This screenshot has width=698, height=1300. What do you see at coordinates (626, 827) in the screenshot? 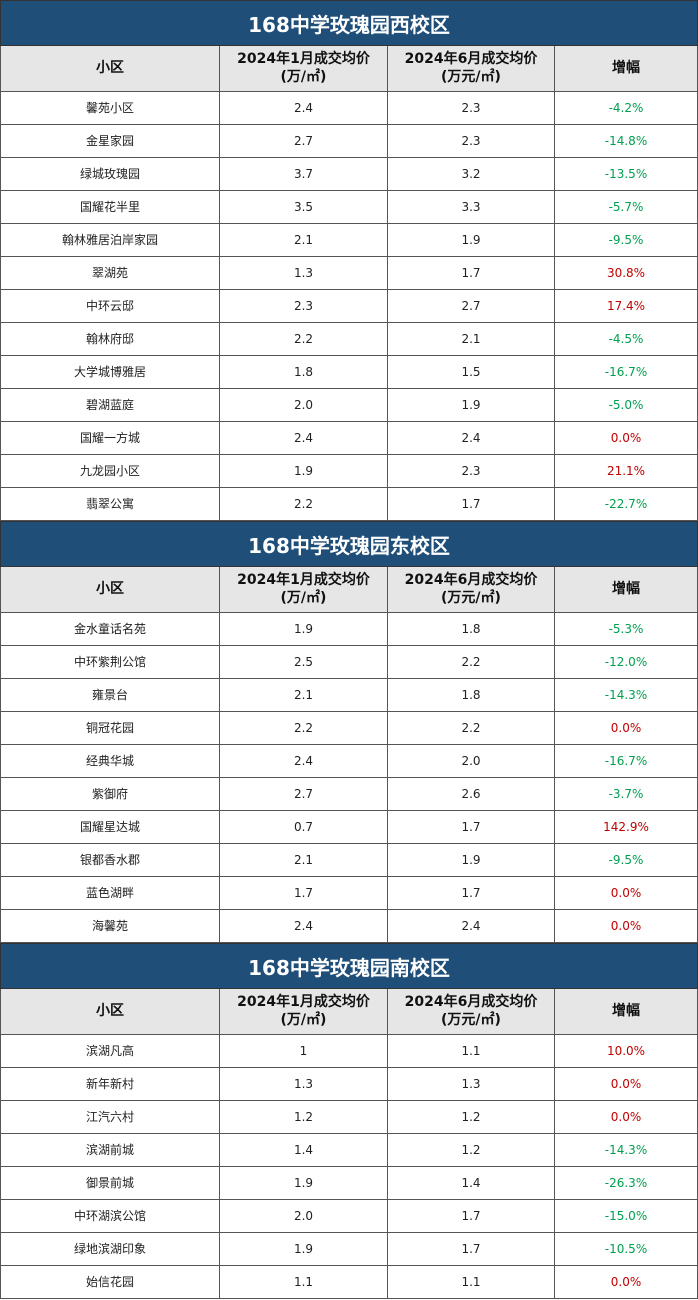
I see `change-cell: 142.9%` at bounding box center [626, 827].